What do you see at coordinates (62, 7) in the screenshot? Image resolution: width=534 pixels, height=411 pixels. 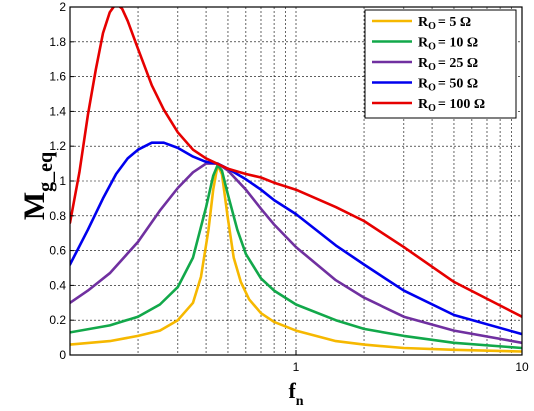 I see `y-tick-label: 2` at bounding box center [62, 7].